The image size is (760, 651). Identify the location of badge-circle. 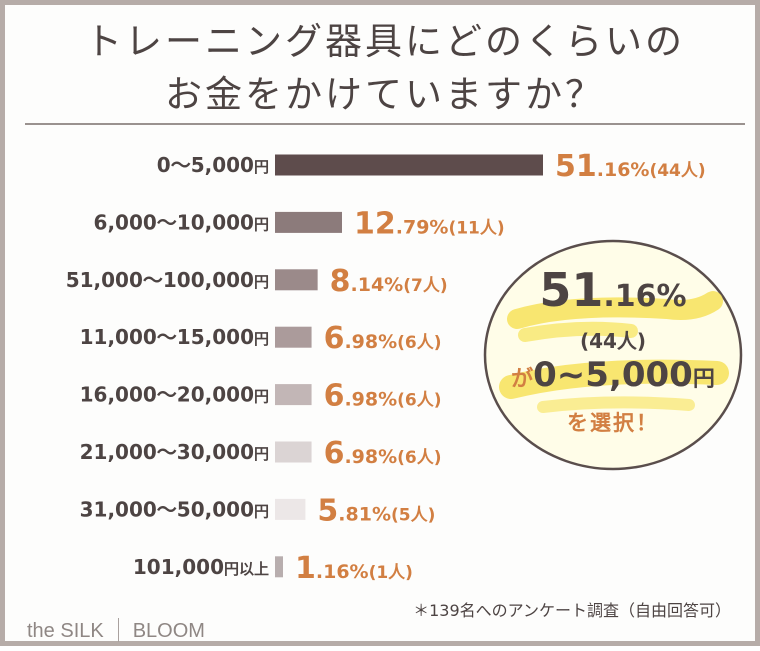
(613, 355).